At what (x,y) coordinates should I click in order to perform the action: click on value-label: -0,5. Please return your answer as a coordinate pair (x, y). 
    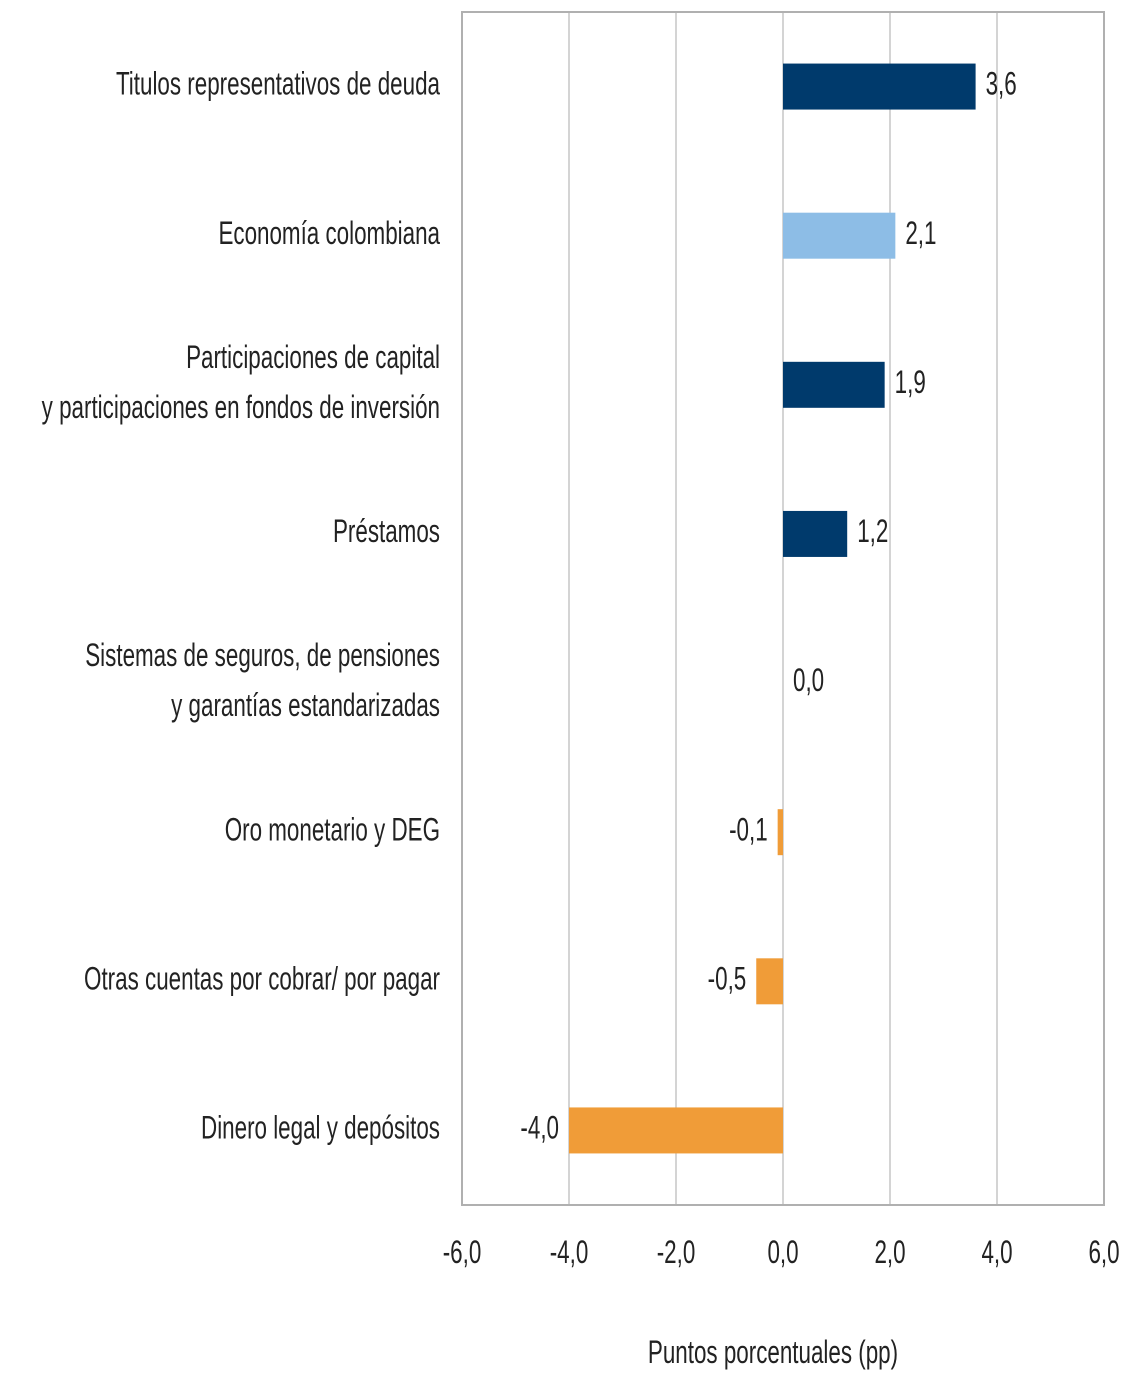
    Looking at the image, I should click on (727, 979).